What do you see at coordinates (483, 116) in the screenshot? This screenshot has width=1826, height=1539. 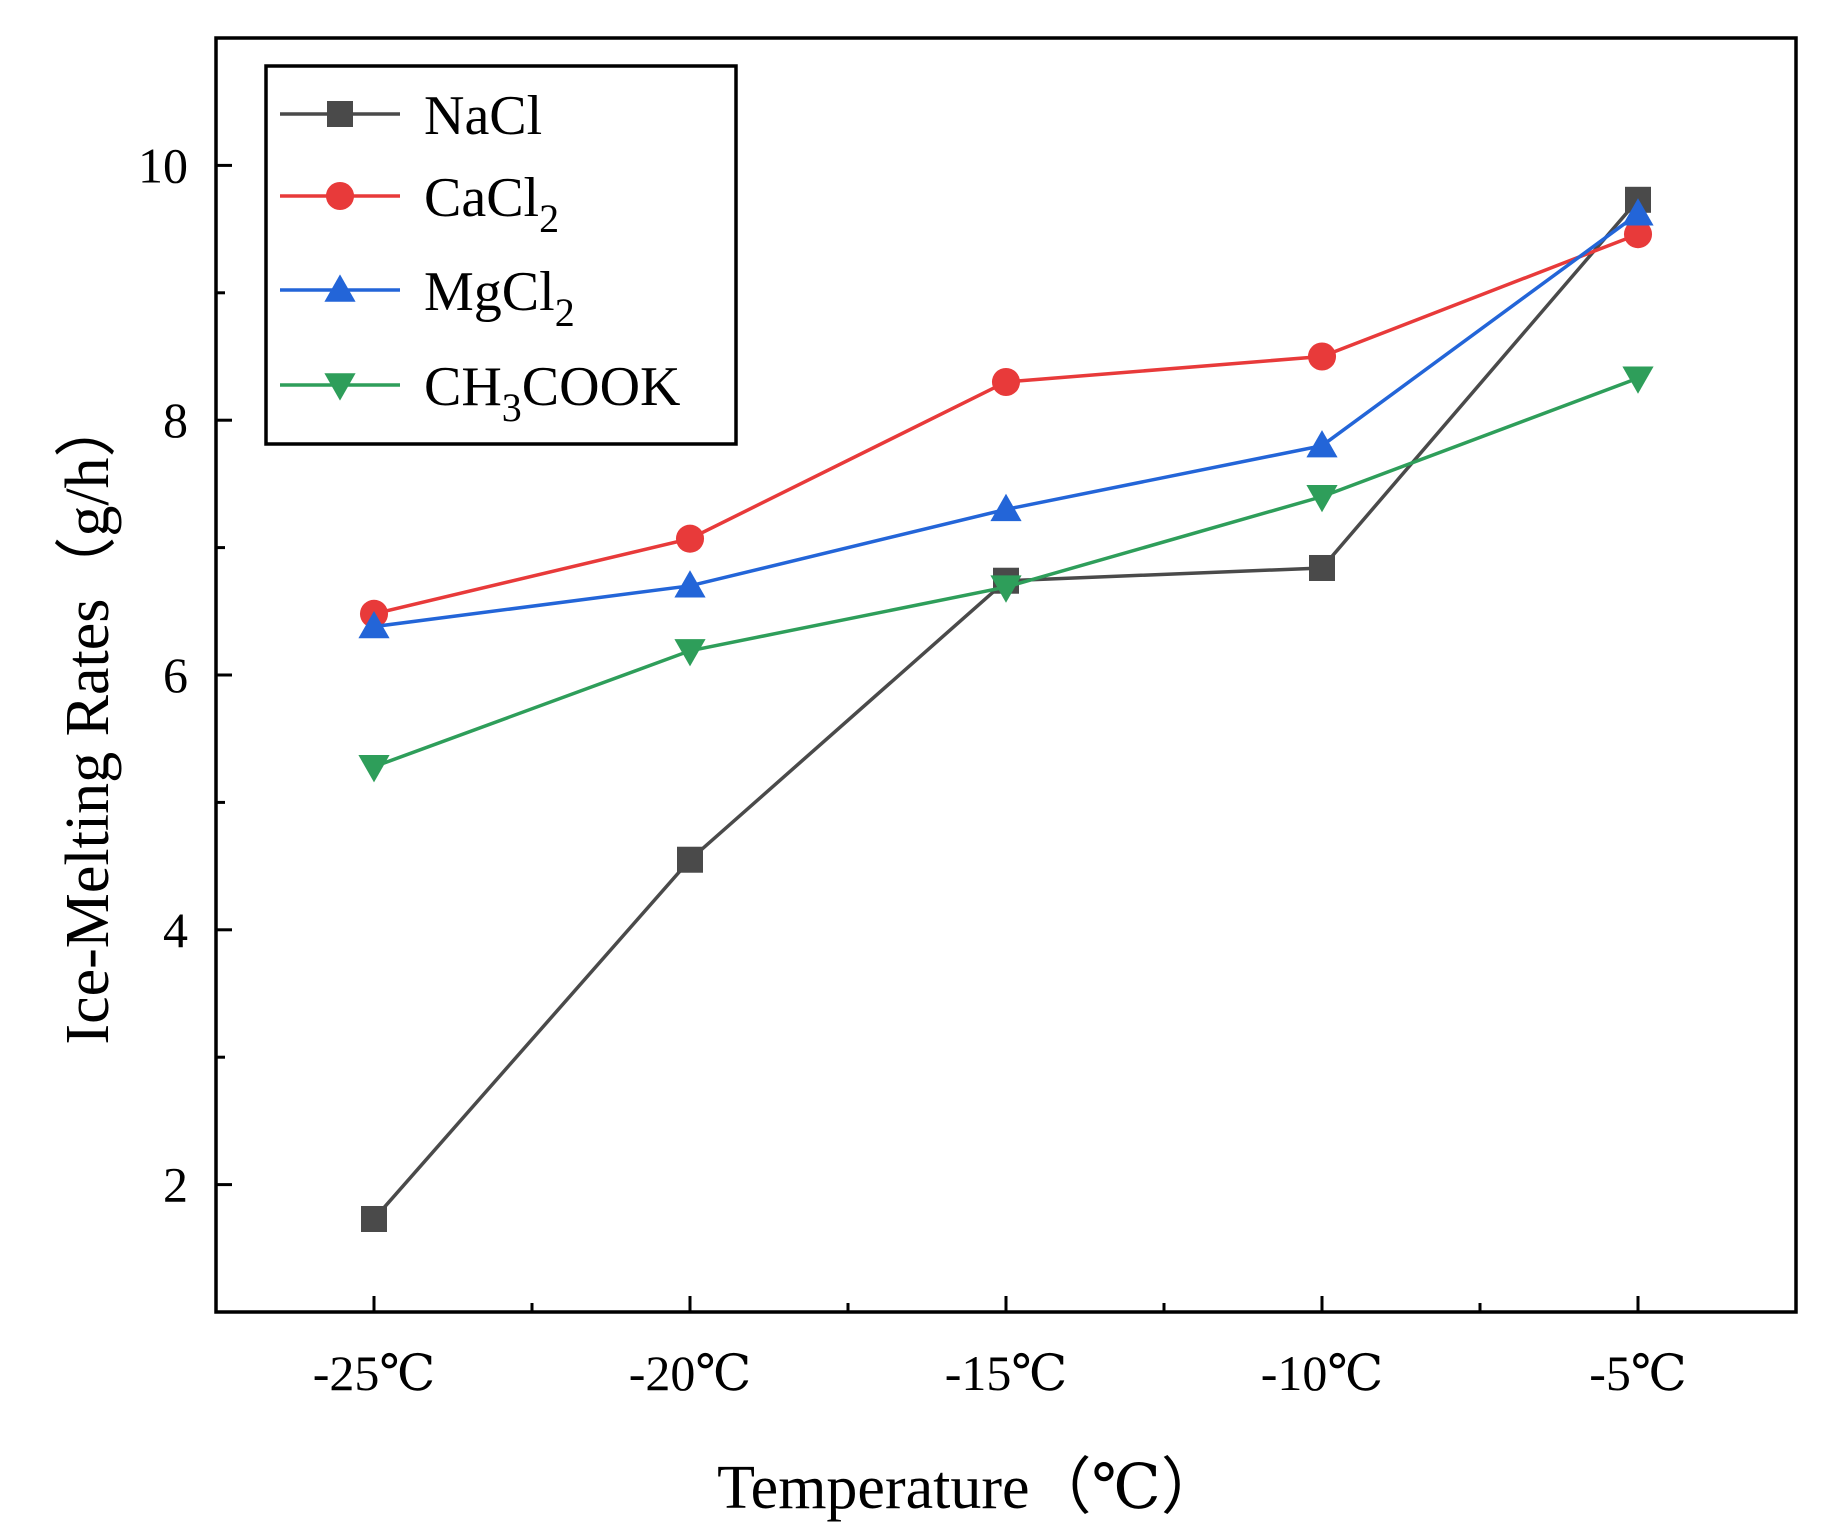 I see `legend-label: NaCl` at bounding box center [483, 116].